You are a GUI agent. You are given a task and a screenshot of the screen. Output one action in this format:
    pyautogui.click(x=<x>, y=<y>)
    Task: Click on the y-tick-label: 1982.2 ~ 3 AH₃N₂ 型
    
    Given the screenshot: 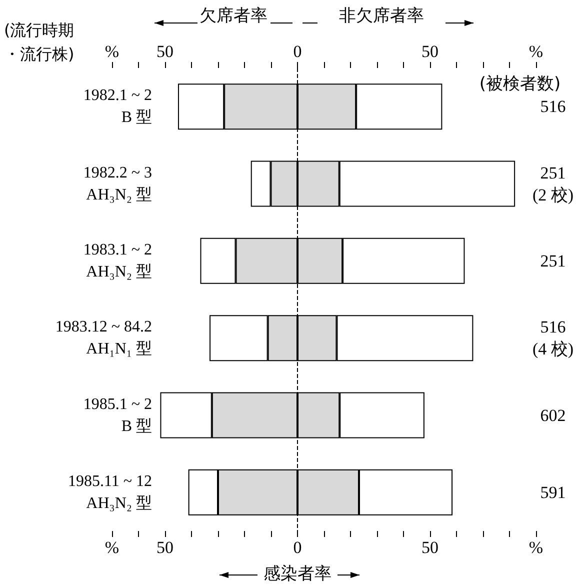 What is the action you would take?
    pyautogui.click(x=117, y=184)
    